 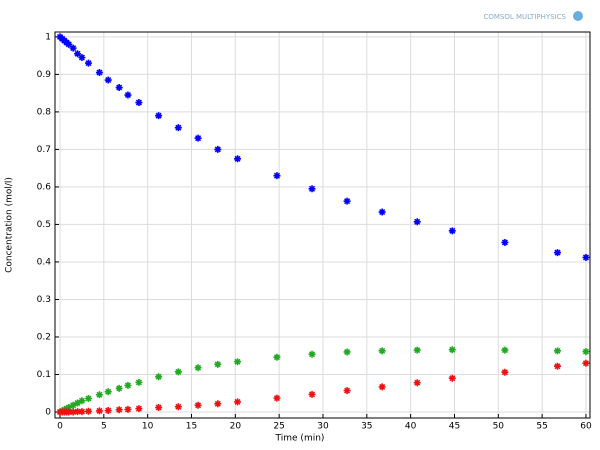 What do you see at coordinates (524, 17) in the screenshot?
I see `watermark: COMSOL MULTIPHYSICS` at bounding box center [524, 17].